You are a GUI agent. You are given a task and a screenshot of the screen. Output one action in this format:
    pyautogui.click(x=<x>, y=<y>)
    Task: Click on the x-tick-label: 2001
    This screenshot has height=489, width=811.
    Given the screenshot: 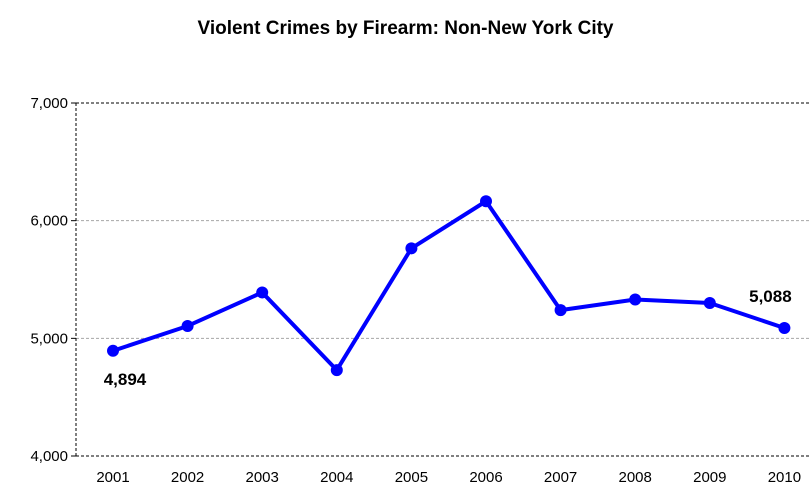 What is the action you would take?
    pyautogui.click(x=112, y=477)
    